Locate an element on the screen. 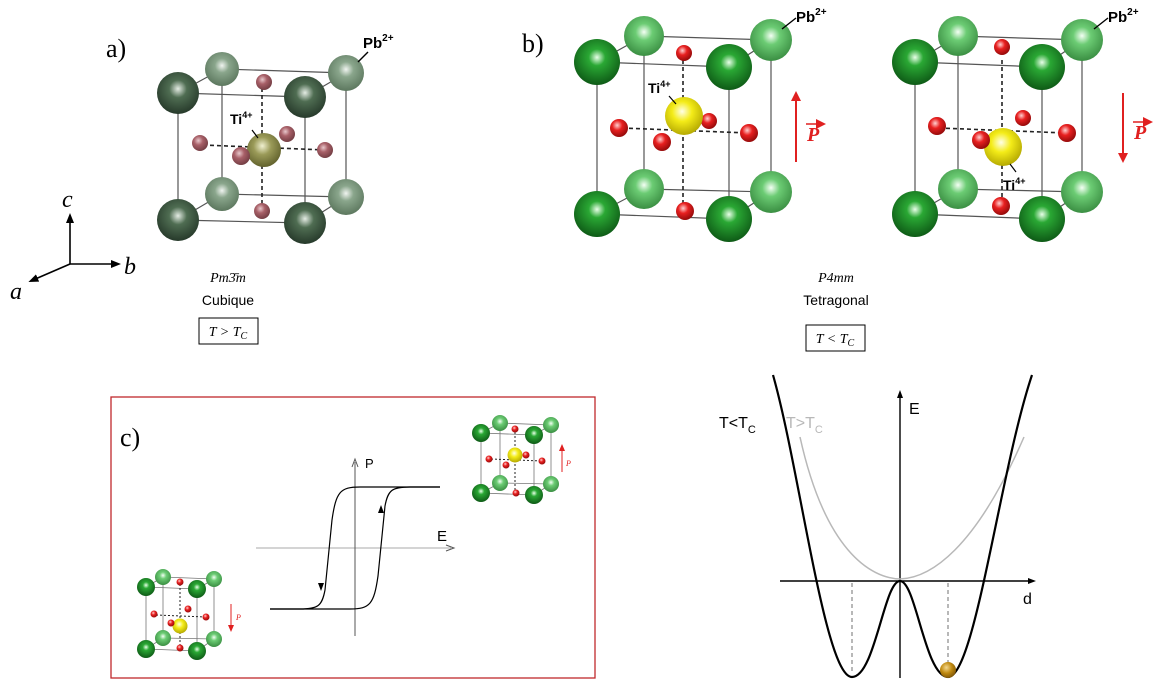 This screenshot has width=1156, height=682. c-axis-label: c is located at coordinates (67, 200).